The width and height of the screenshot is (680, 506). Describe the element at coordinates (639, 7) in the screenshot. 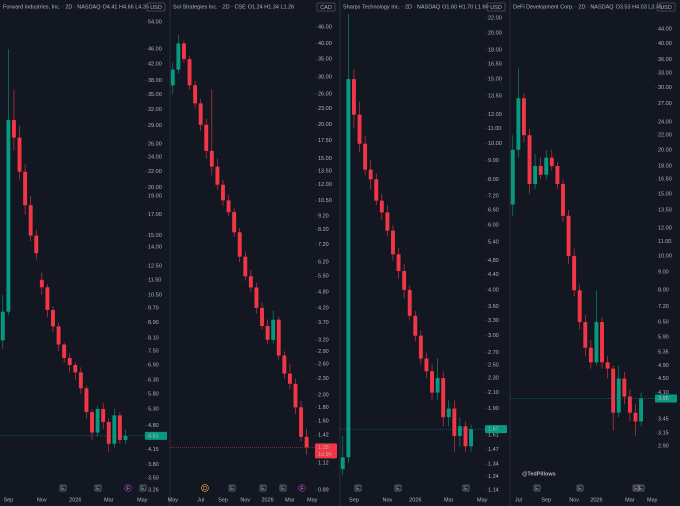

I see `ohlc-header: O3.53 H4.03 L3.45` at that location.